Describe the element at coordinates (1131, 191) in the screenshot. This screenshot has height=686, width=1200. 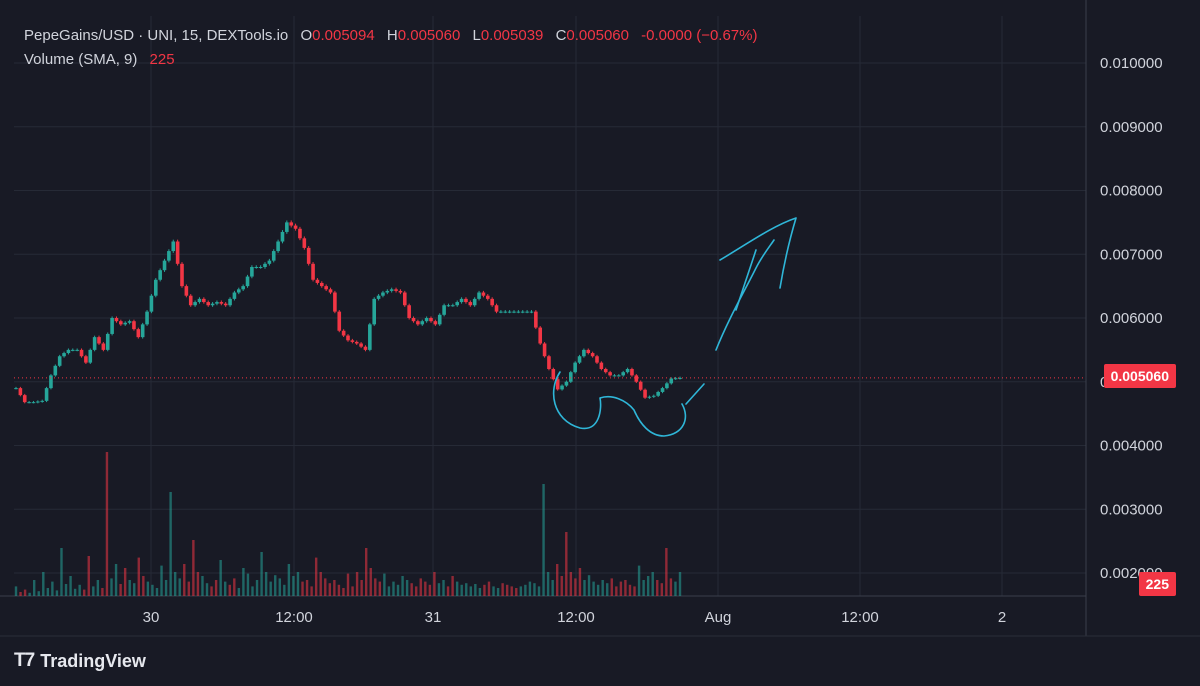
I see `y-tick-label: 0.008000` at that location.